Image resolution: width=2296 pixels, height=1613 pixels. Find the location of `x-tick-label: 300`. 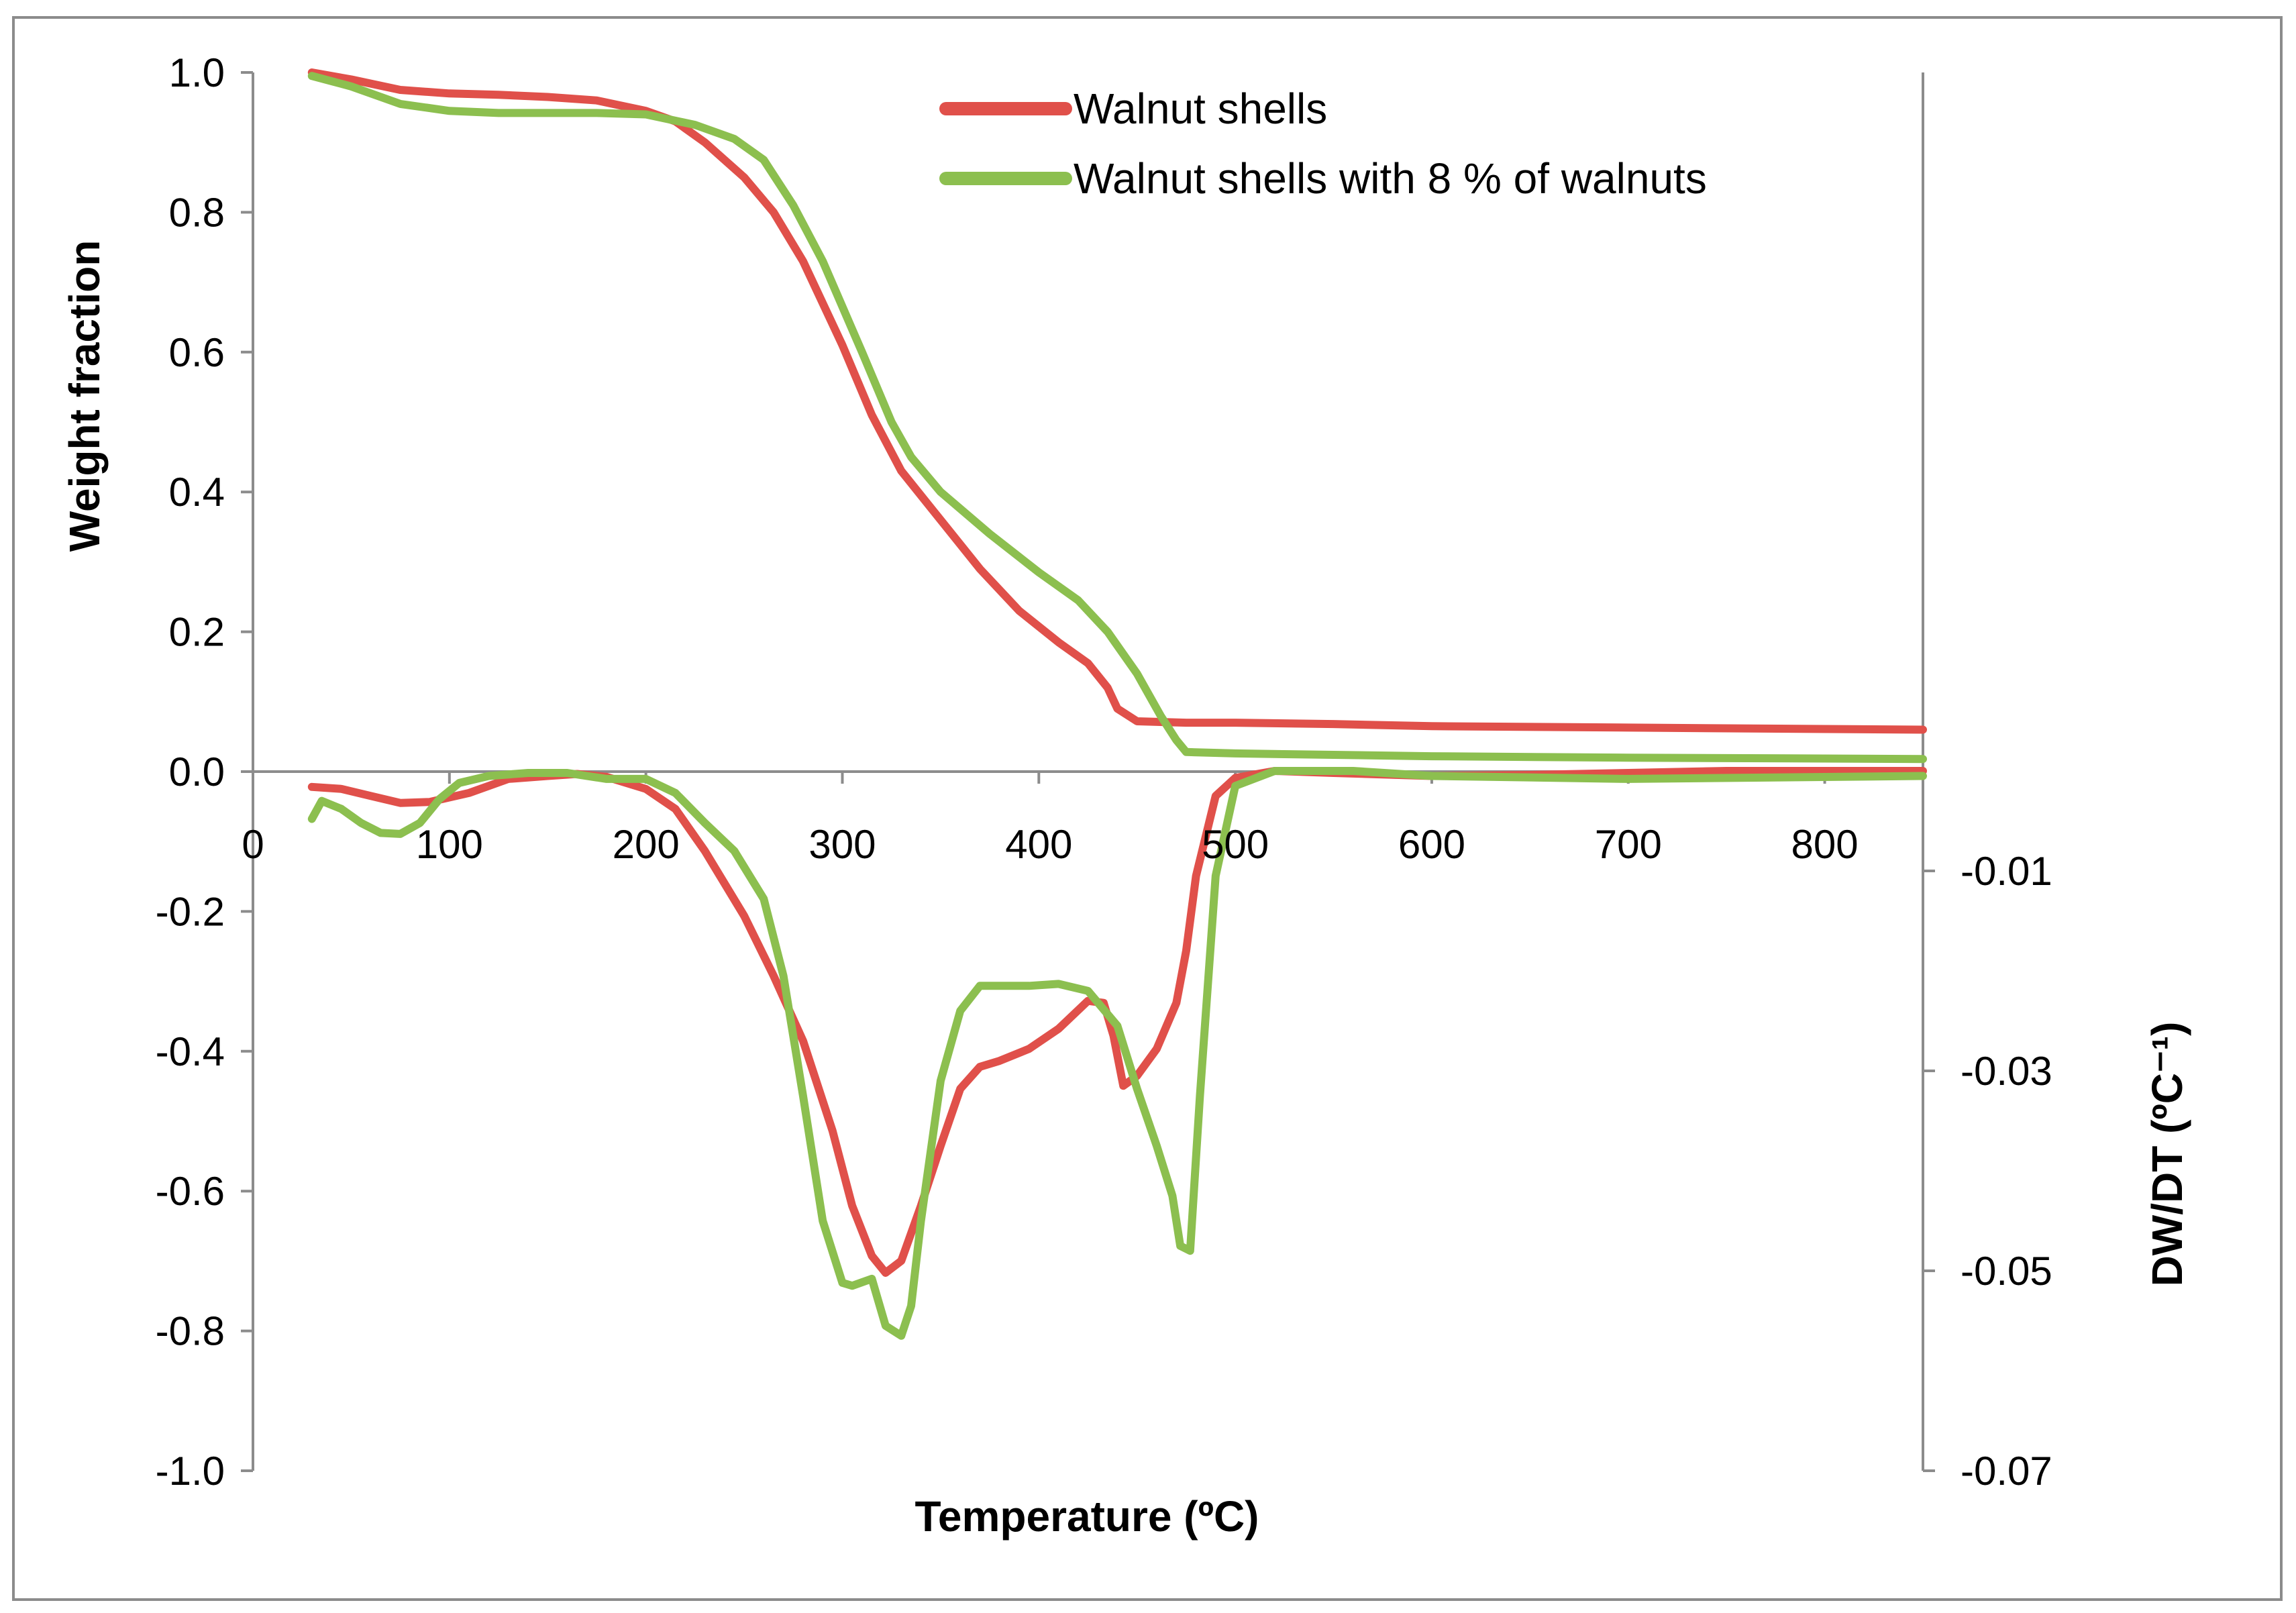

x-tick-label: 300 is located at coordinates (842, 844).